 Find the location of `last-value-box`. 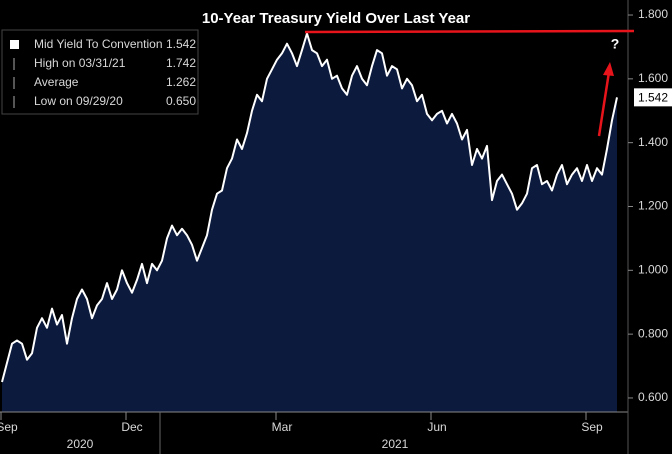

last-value-box is located at coordinates (653, 97).